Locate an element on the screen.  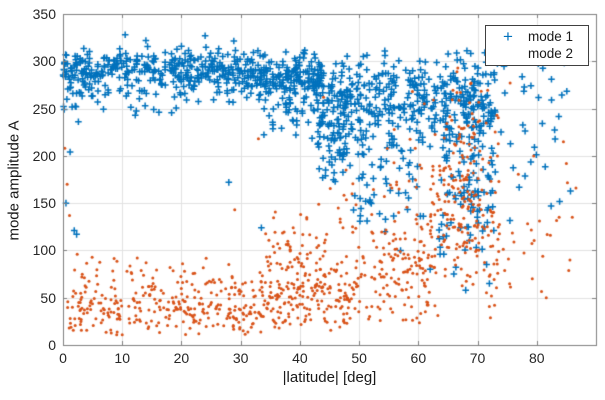
legend-item-mode1: + mode 1 is located at coordinates (537, 36).